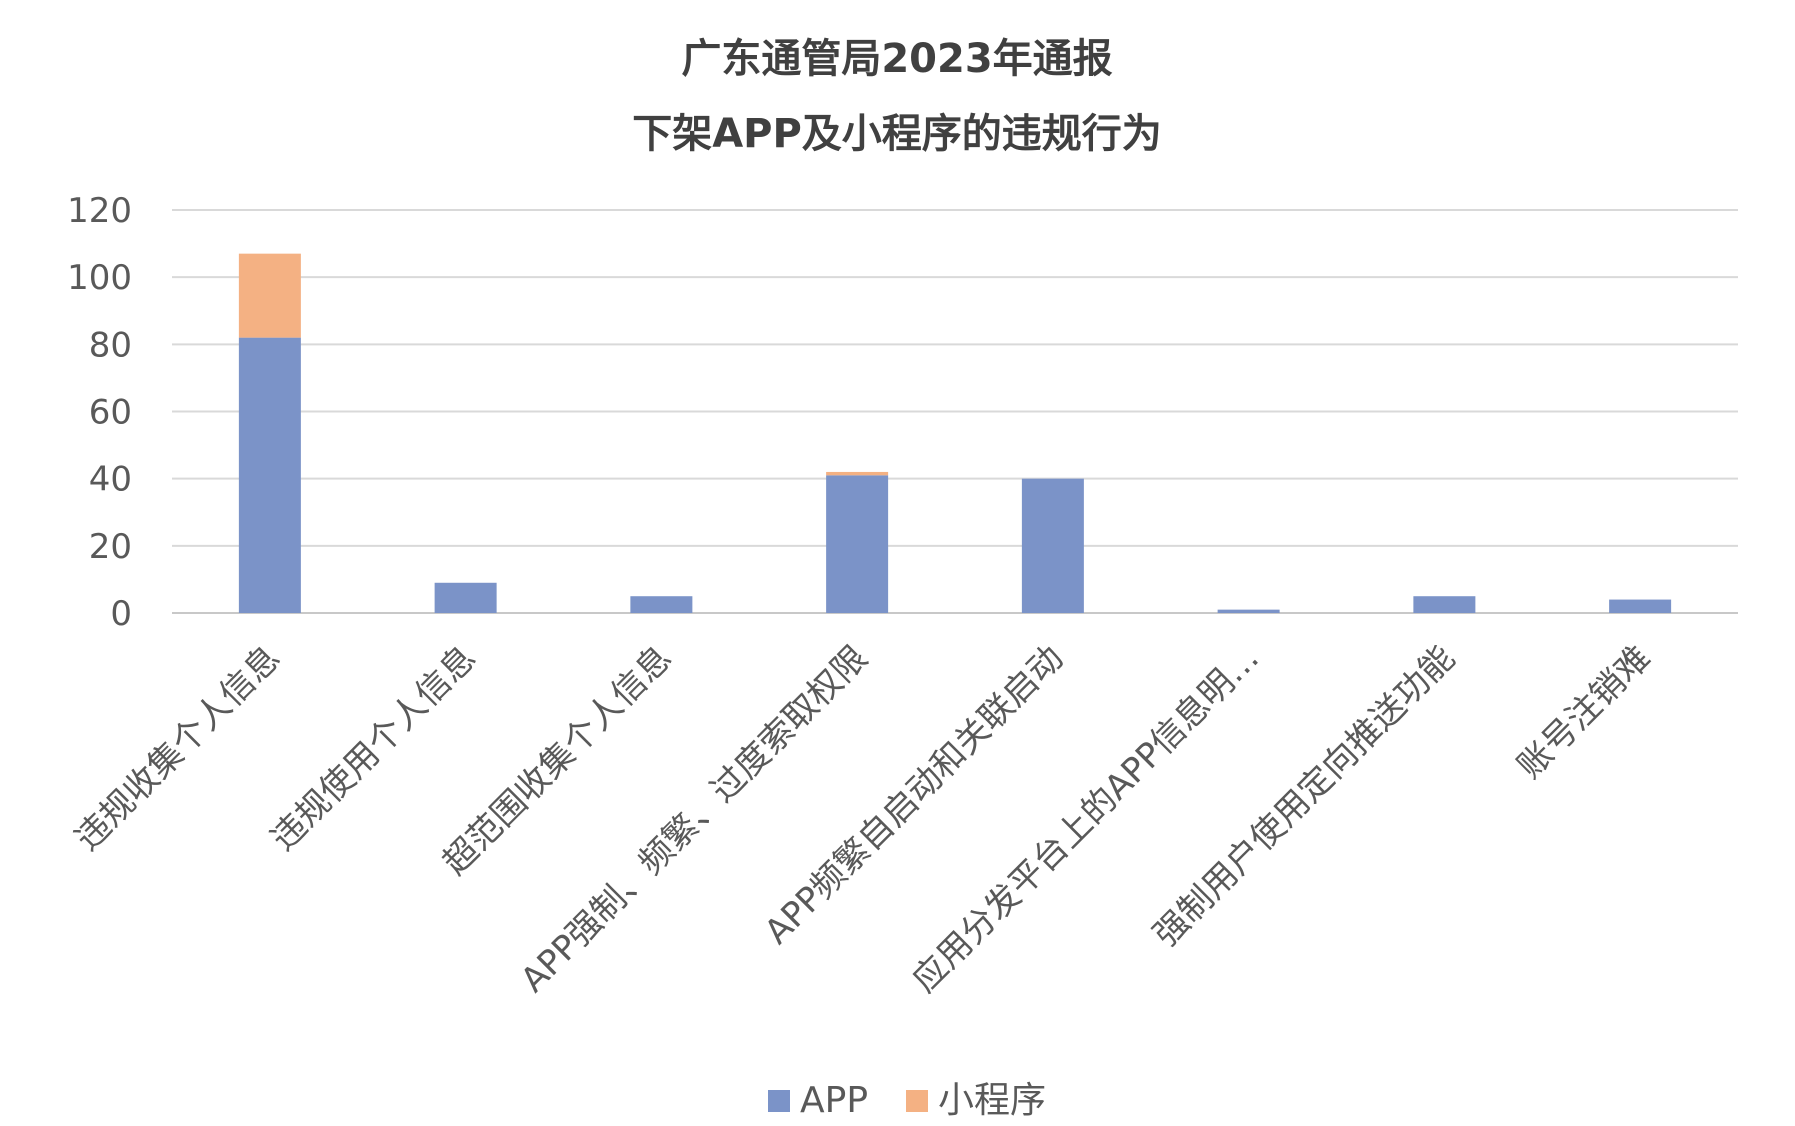 Image resolution: width=1795 pixels, height=1126 pixels. I want to click on chart-title-line-1: 广东通管局2023年通报, so click(896, 59).